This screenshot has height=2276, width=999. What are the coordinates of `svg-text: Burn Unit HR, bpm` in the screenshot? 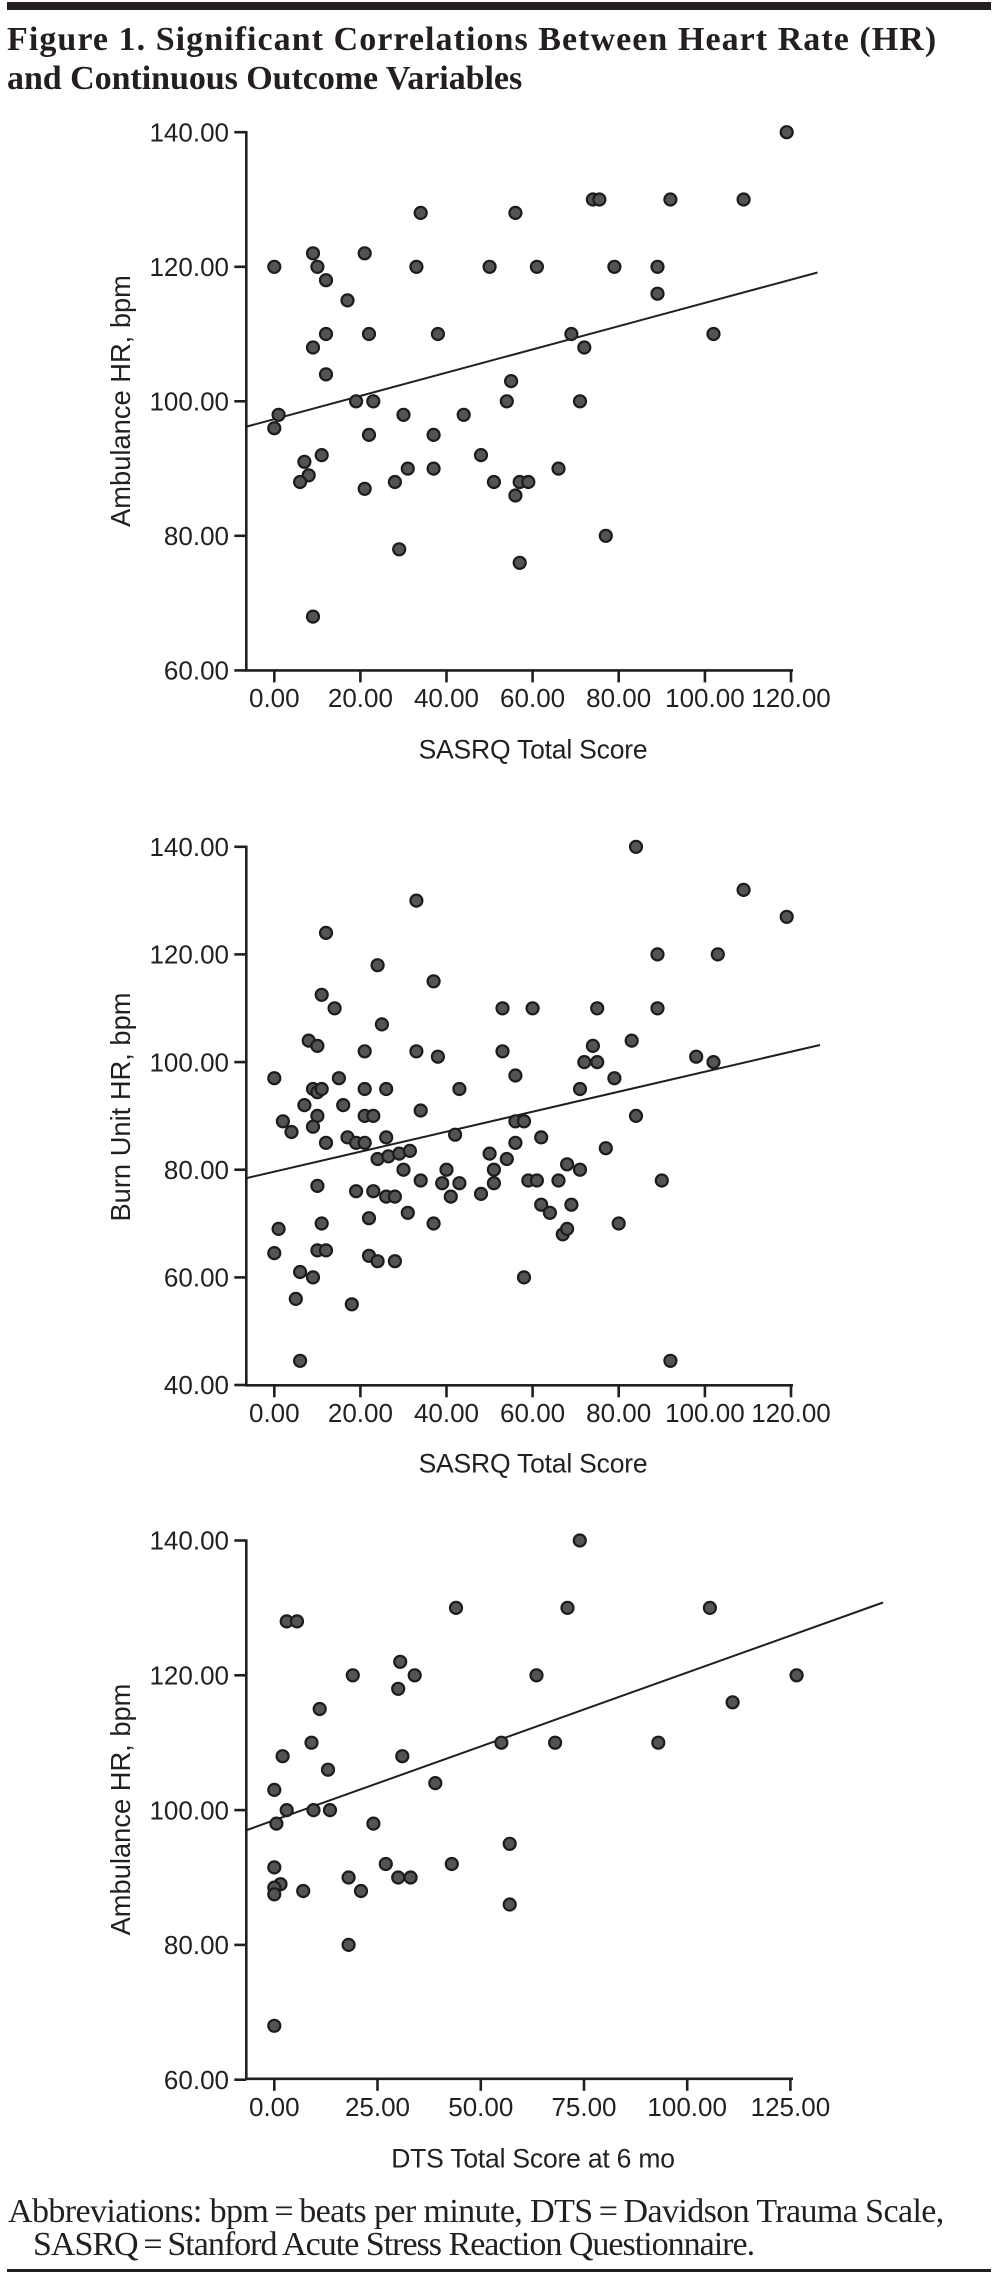 It's located at (120, 1106).